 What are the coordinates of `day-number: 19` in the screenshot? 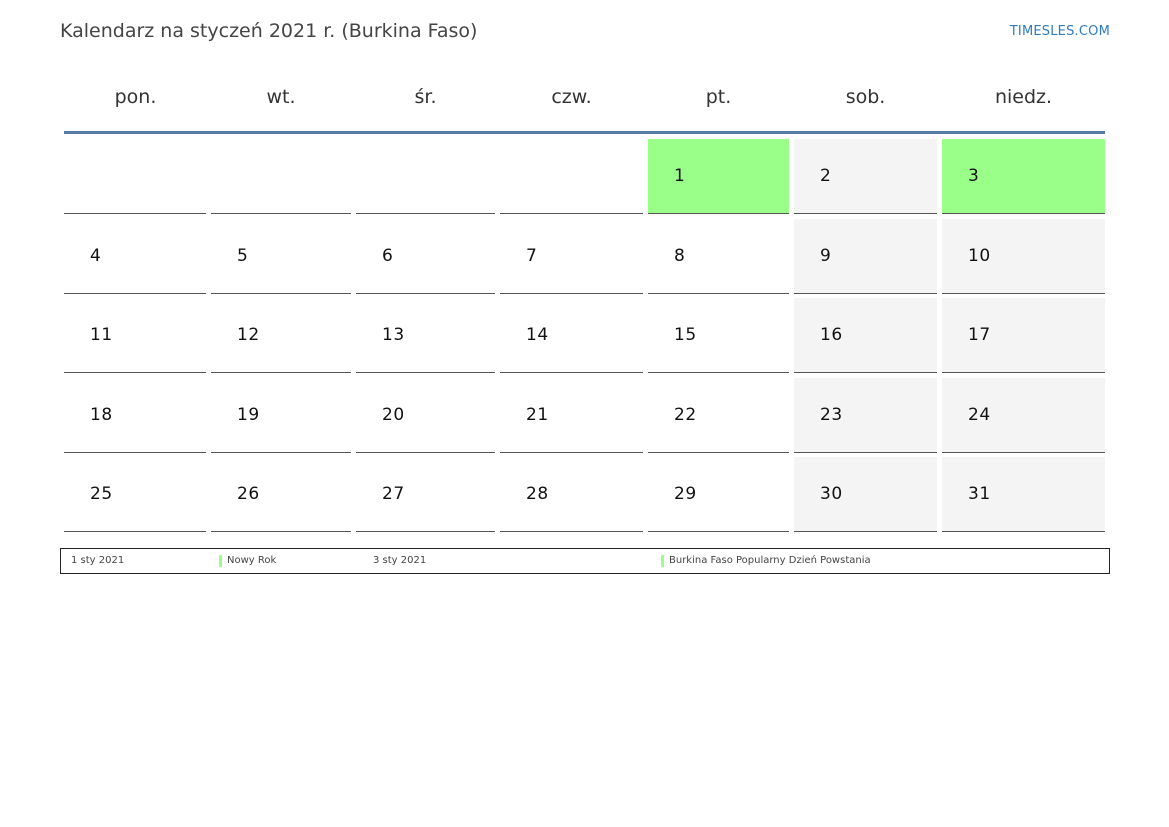 It's located at (248, 415).